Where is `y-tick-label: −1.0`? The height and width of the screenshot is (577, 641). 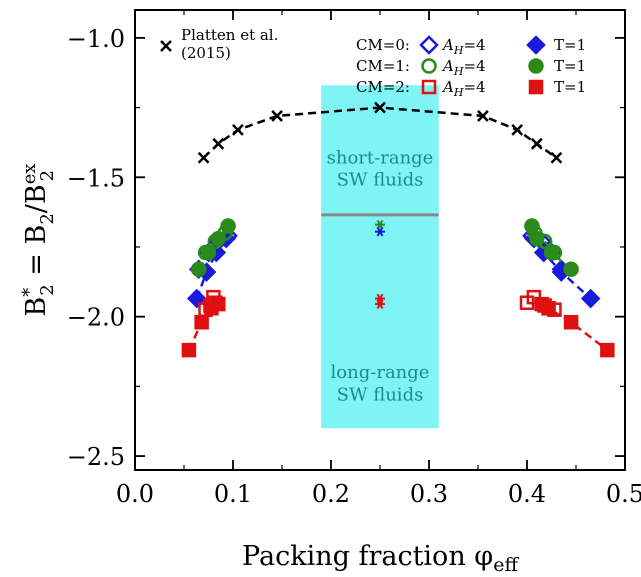
y-tick-label: −1.0 is located at coordinates (96, 39).